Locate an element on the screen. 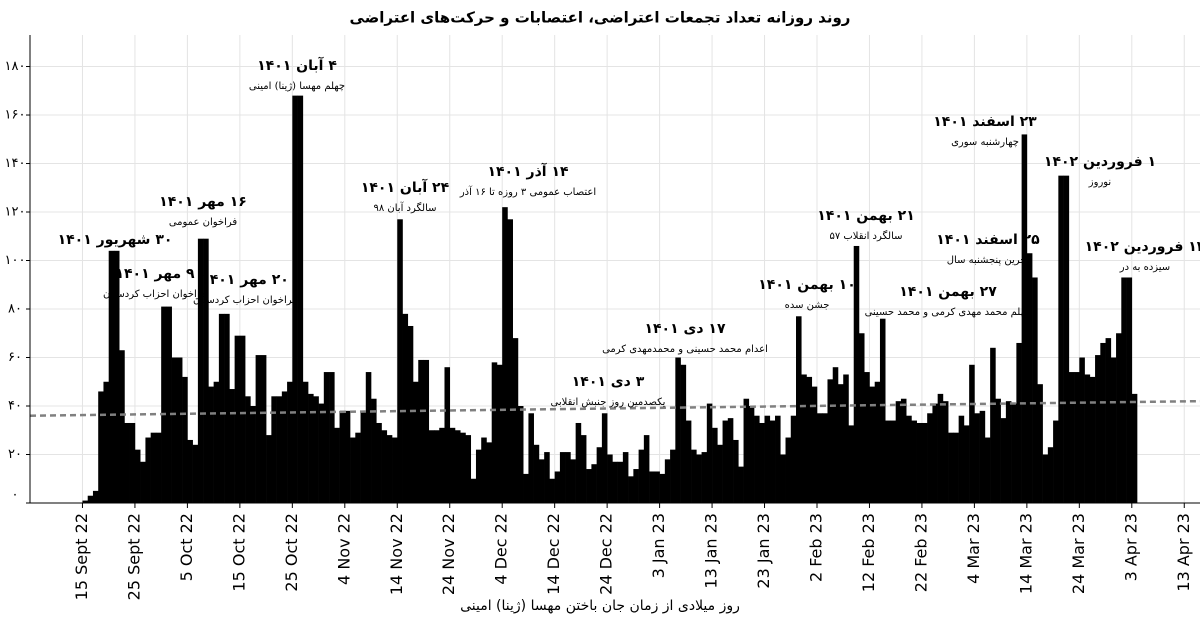 The image size is (1200, 625). x-tick-label: 13 Jan 23 is located at coordinates (711, 551).